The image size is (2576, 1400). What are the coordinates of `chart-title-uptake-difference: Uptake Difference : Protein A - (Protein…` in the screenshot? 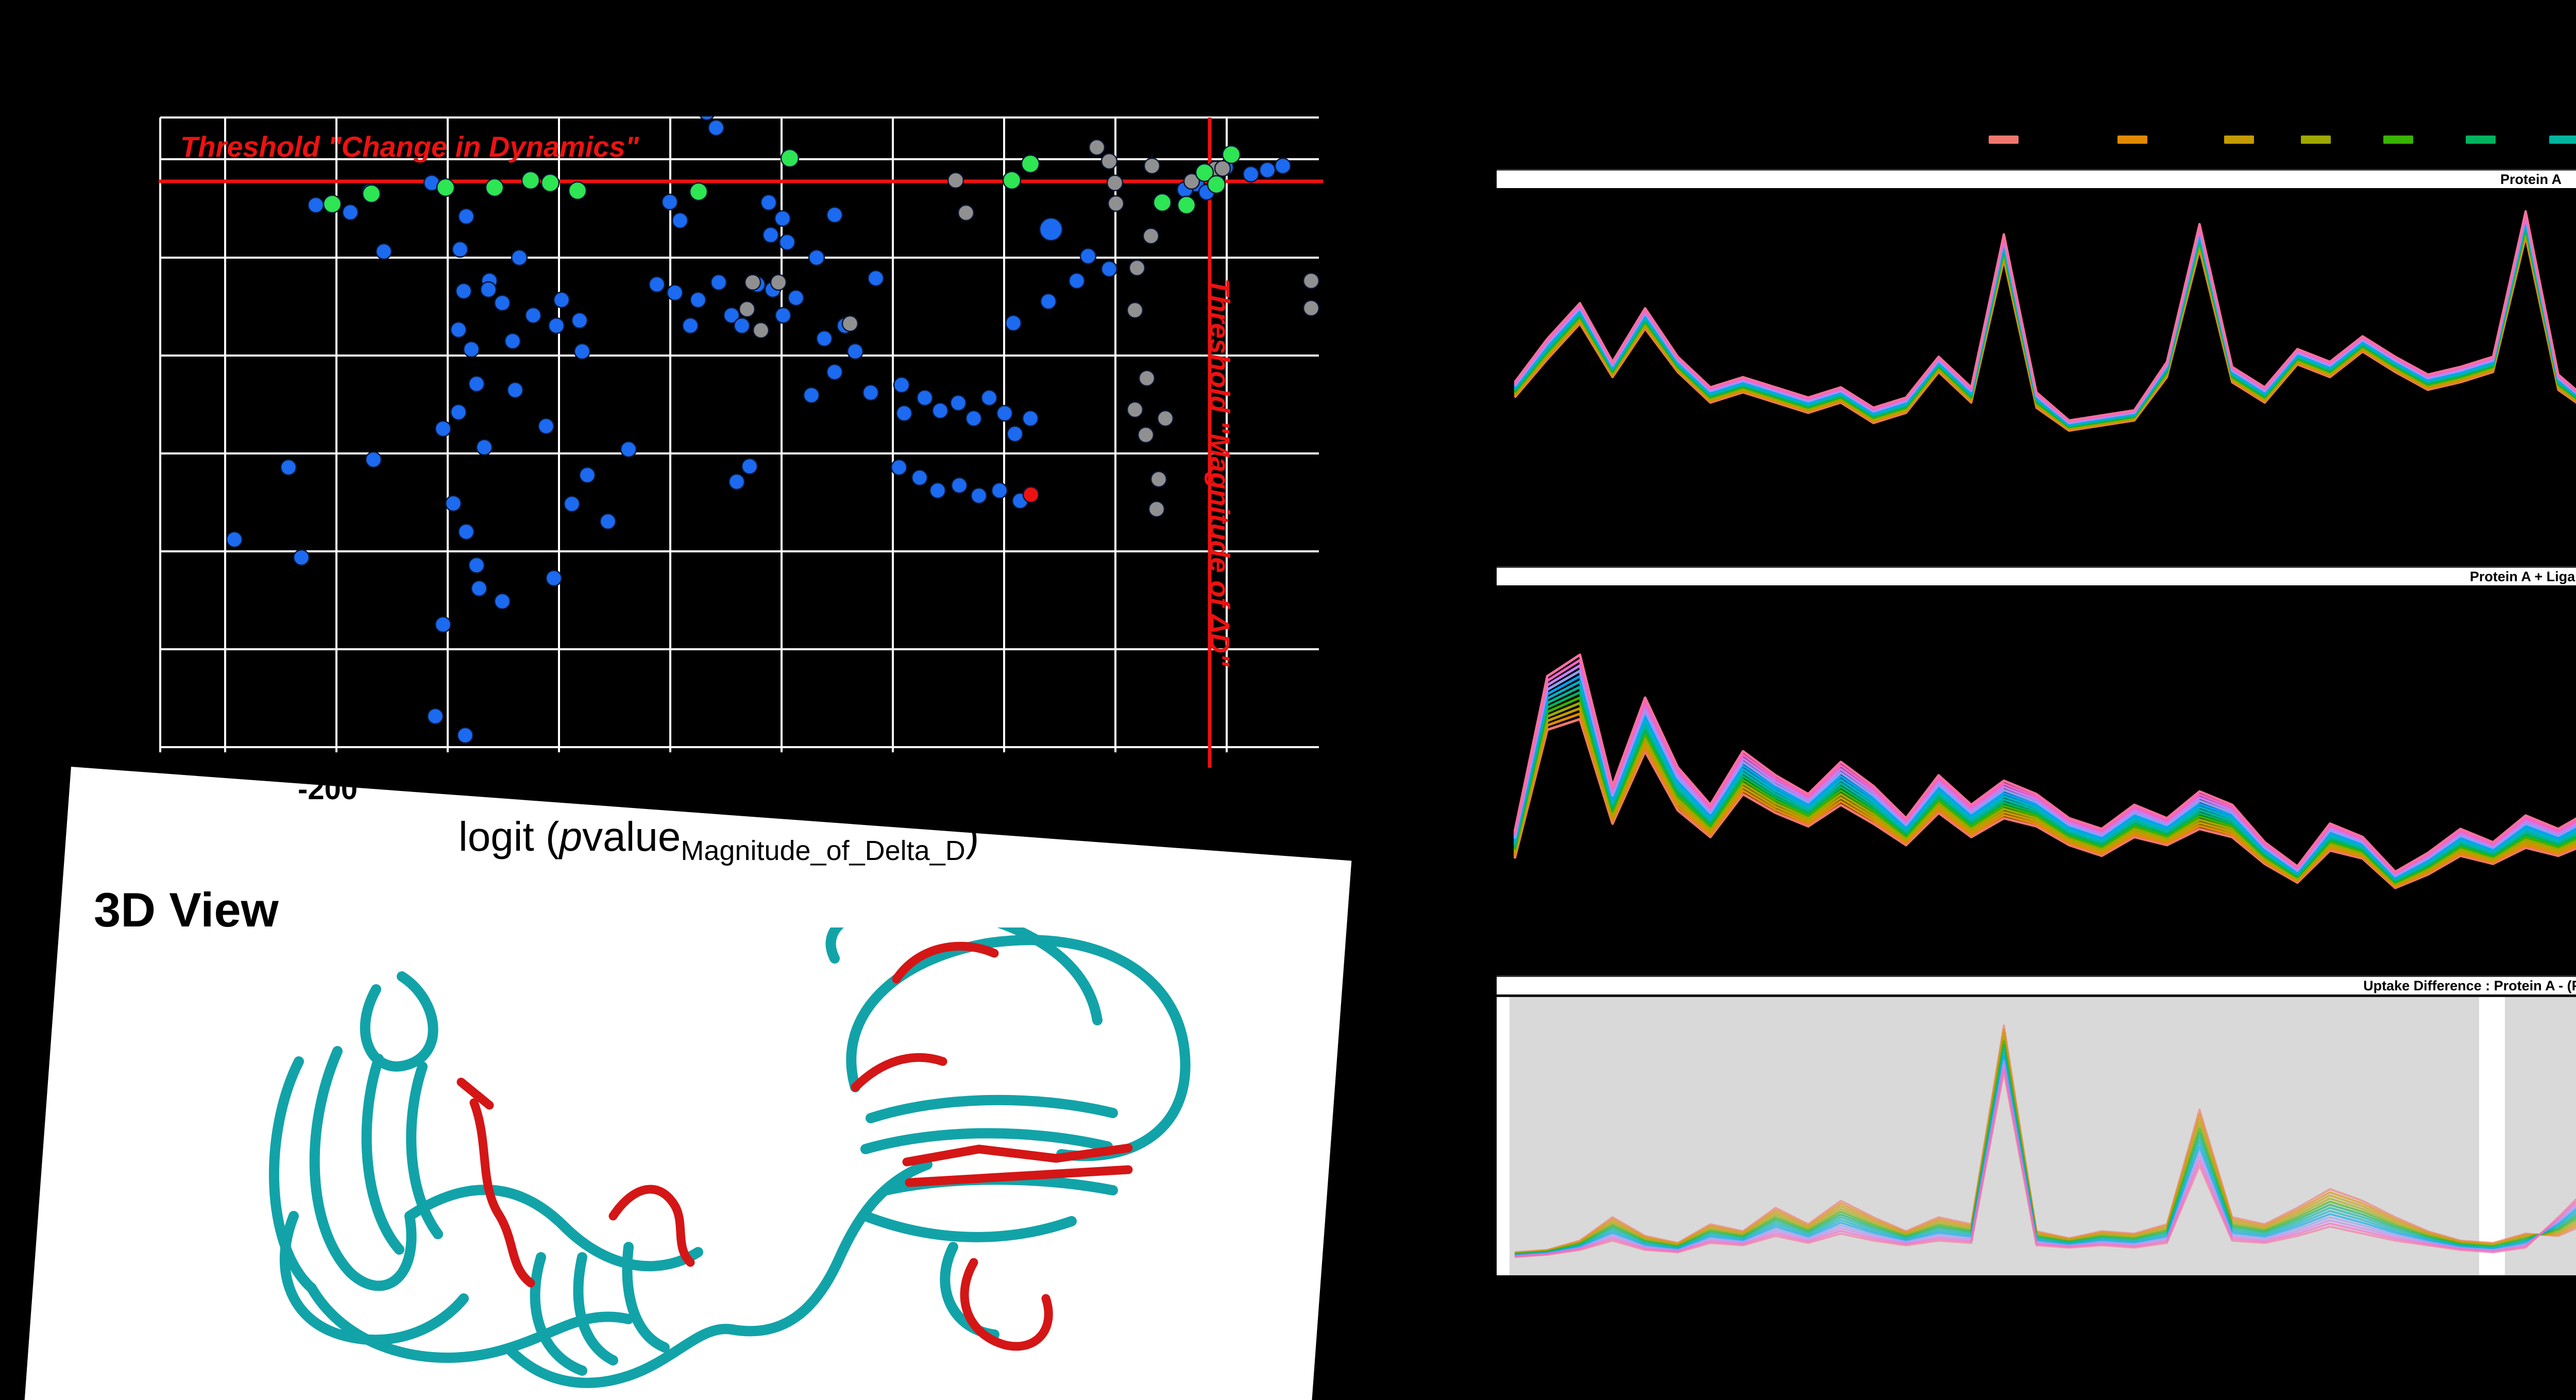 It's located at (2036, 984).